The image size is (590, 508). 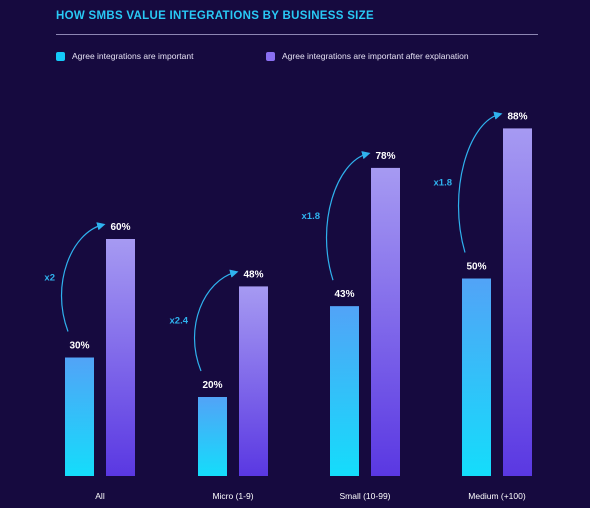 I want to click on legend-item-important: Agree integrations are important, so click(x=124, y=56).